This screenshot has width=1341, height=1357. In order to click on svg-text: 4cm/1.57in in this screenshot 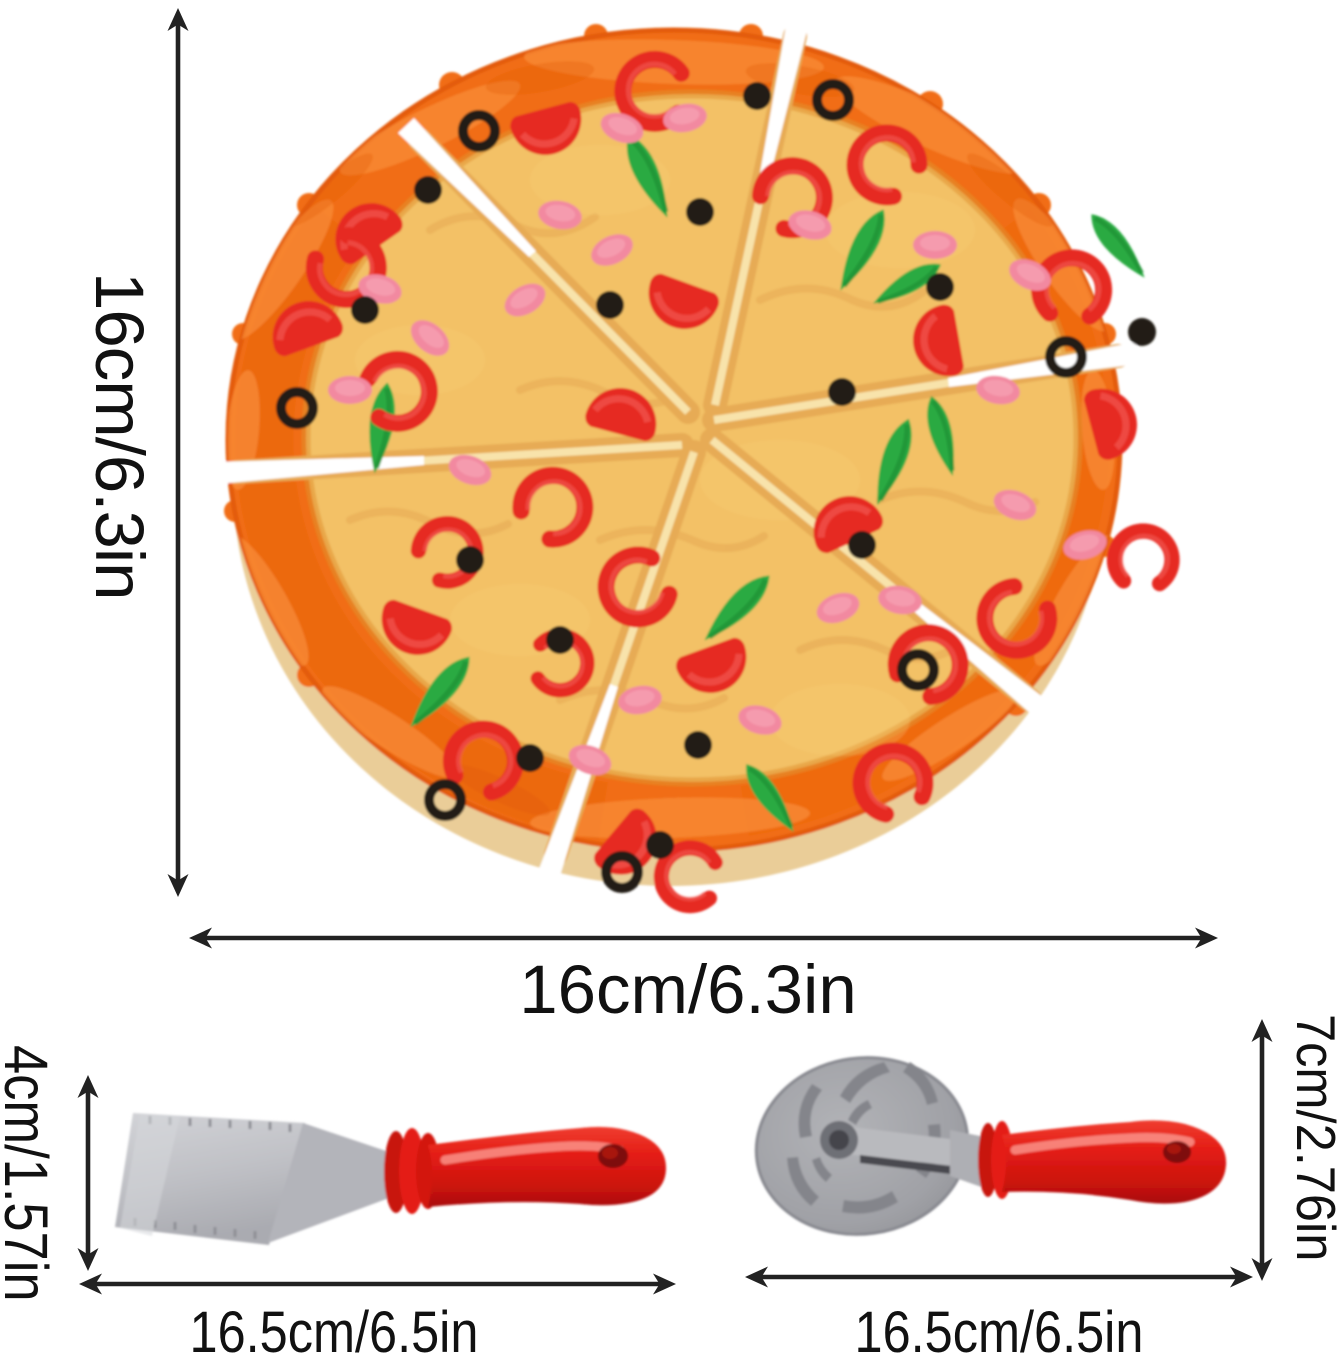, I will do `click(30, 1173)`.